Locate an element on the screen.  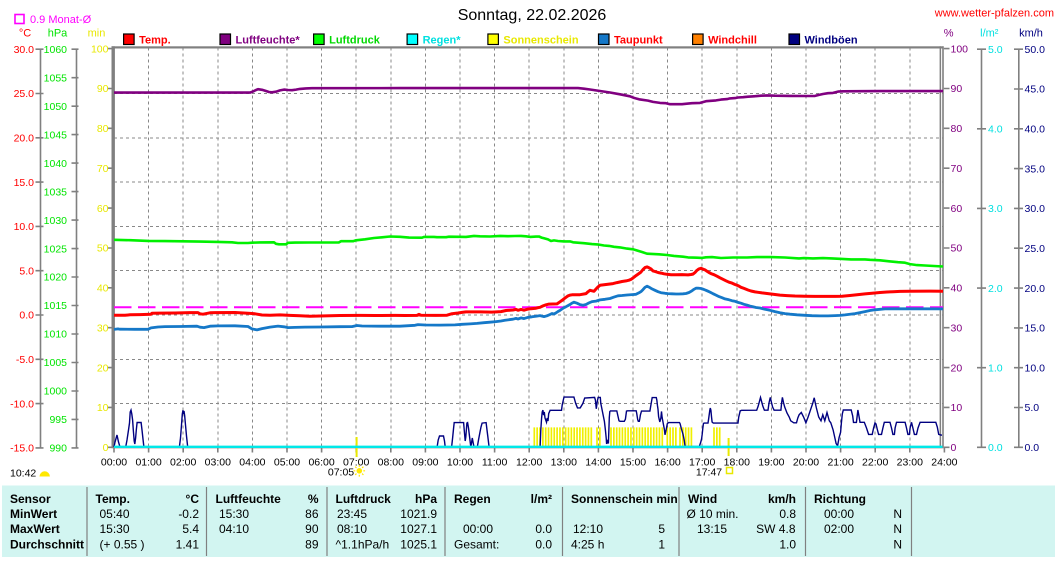
svg-text: 1015 is located at coordinates (56, 306).